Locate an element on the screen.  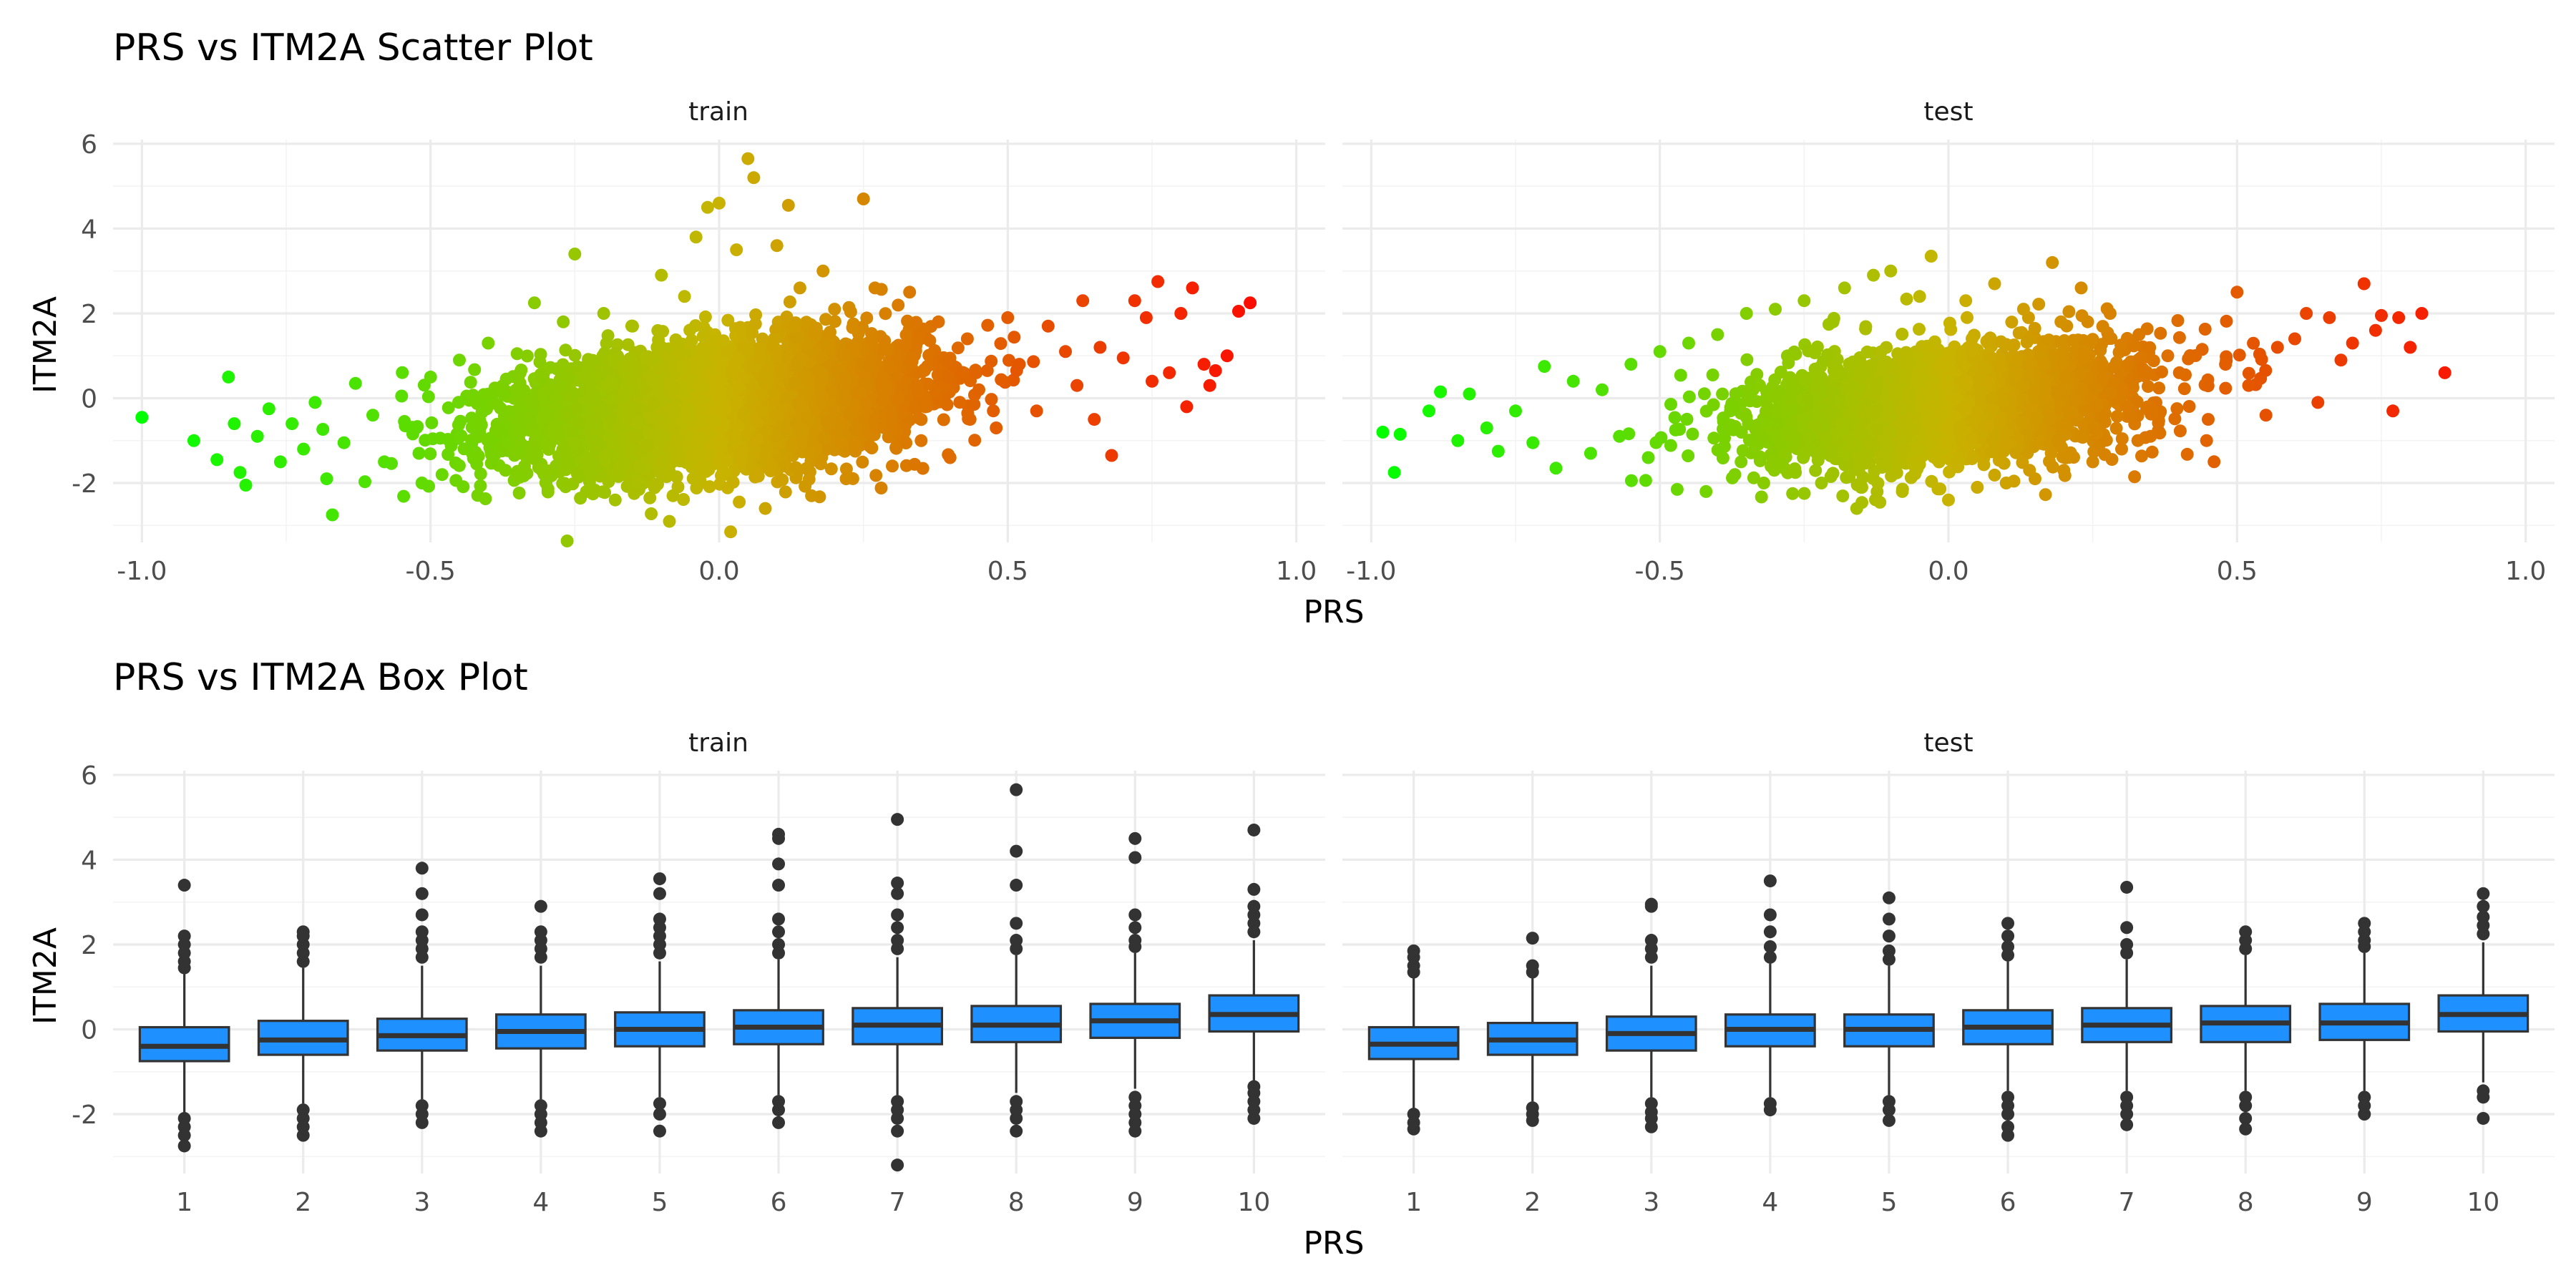
scatter-x-tick-label: -0.5 is located at coordinates (431, 571).